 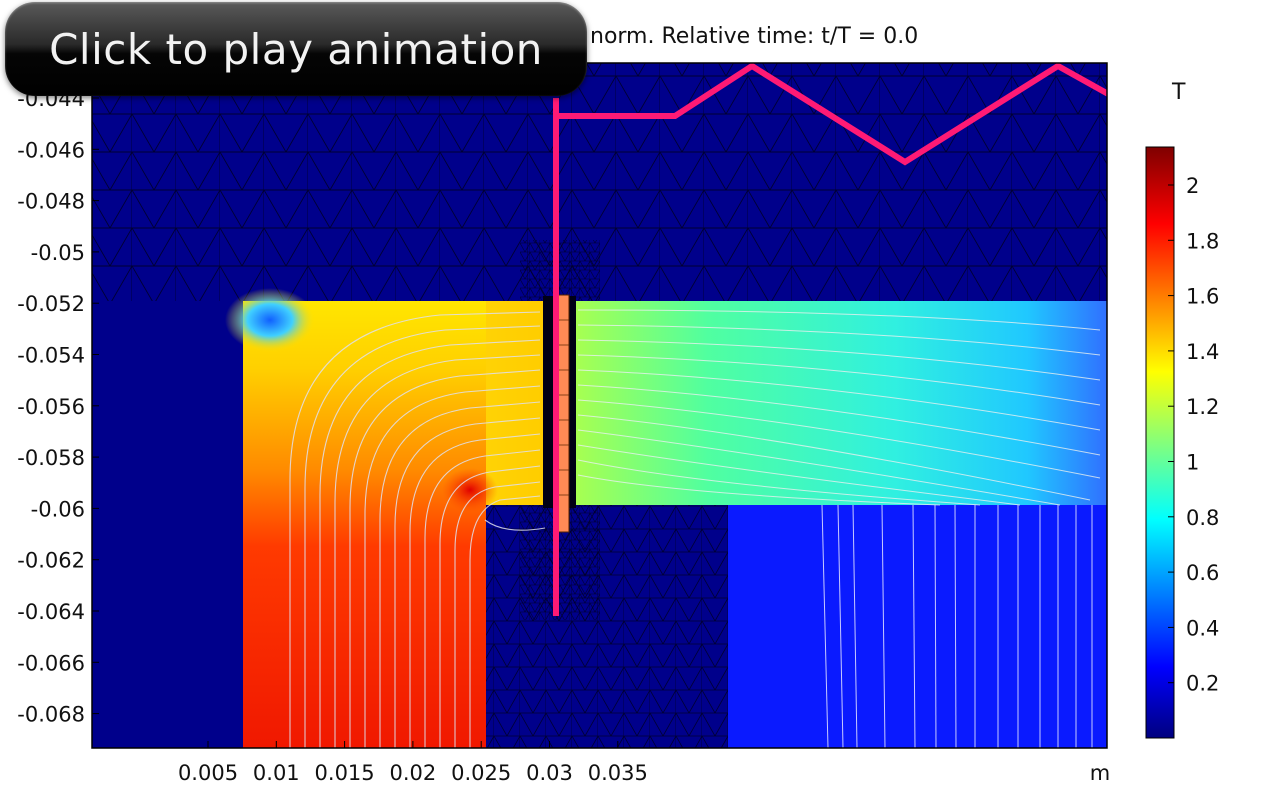 I want to click on colorbar-tick-label: 1.2, so click(x=1202, y=407).